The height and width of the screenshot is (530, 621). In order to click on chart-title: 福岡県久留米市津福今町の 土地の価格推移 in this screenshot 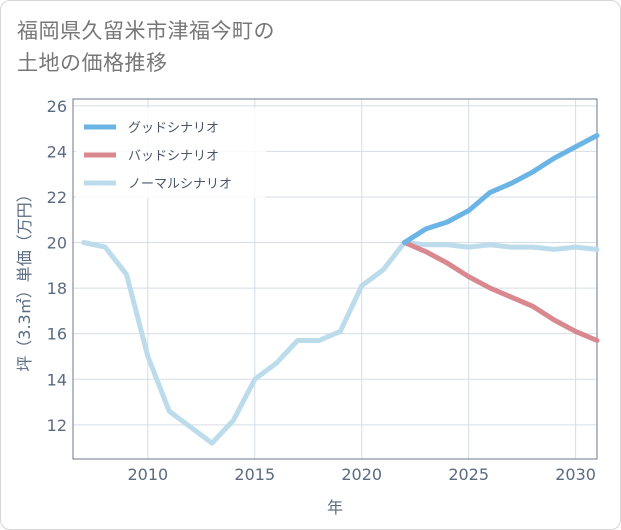, I will do `click(312, 47)`.